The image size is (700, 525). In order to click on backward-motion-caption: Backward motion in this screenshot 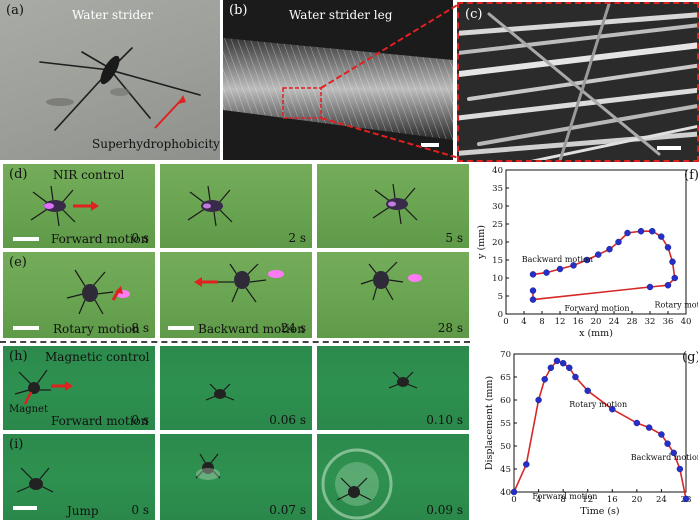, I will do `click(251, 329)`.